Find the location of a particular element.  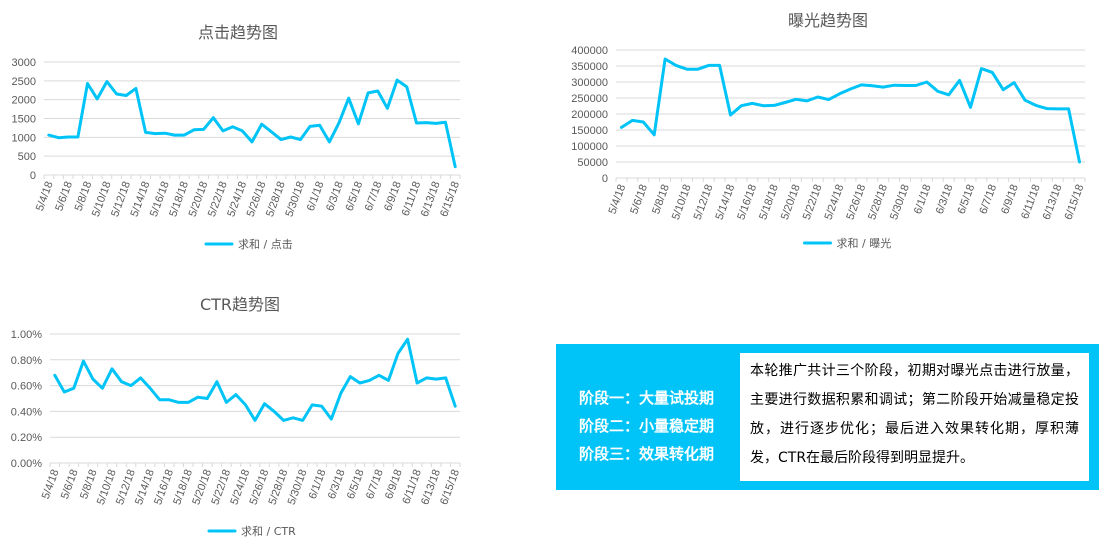

x-tick-label: 5/24/18 is located at coordinates (835, 202).